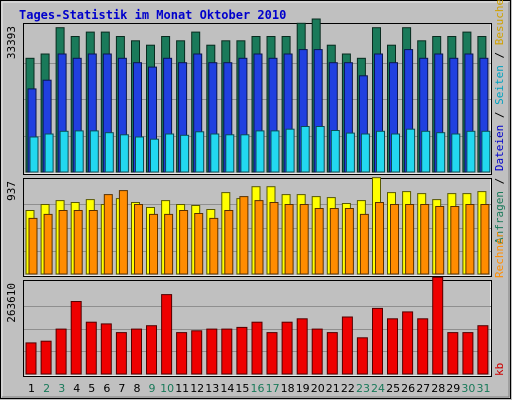 The height and width of the screenshot is (400, 512). I want to click on day-label: 19, so click(303, 388).